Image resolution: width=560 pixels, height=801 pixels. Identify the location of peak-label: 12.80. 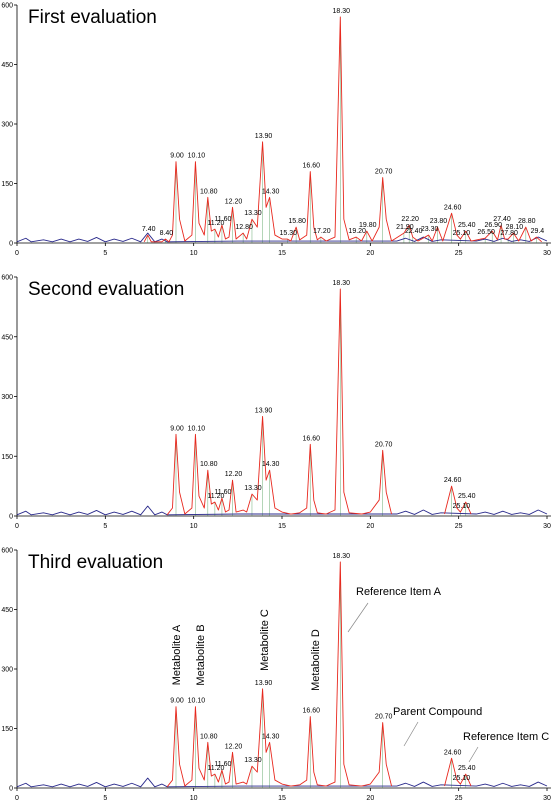
(244, 227).